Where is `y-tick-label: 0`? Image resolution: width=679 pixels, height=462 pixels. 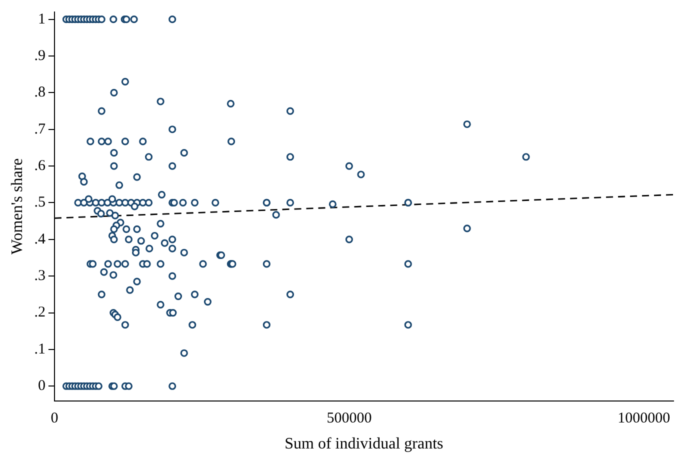
y-tick-label: 0 is located at coordinates (42, 386).